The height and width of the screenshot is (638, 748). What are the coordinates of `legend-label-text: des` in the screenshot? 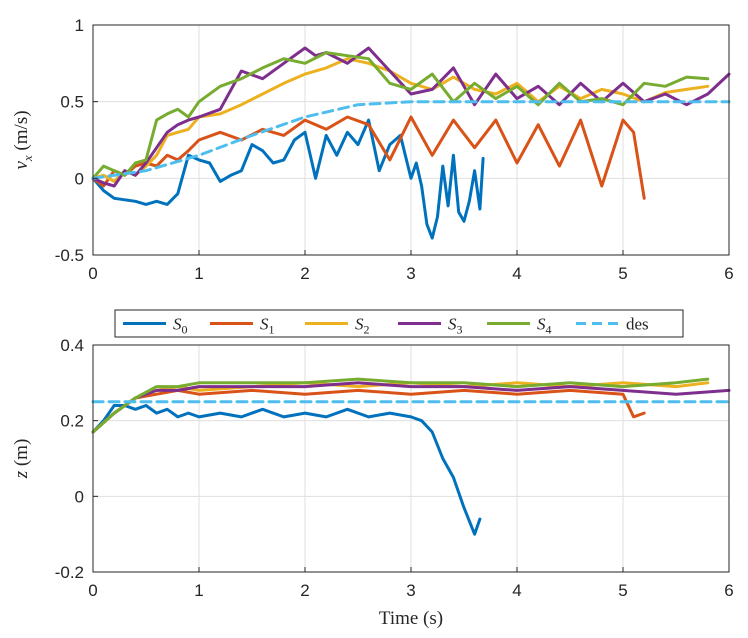 It's located at (637, 324).